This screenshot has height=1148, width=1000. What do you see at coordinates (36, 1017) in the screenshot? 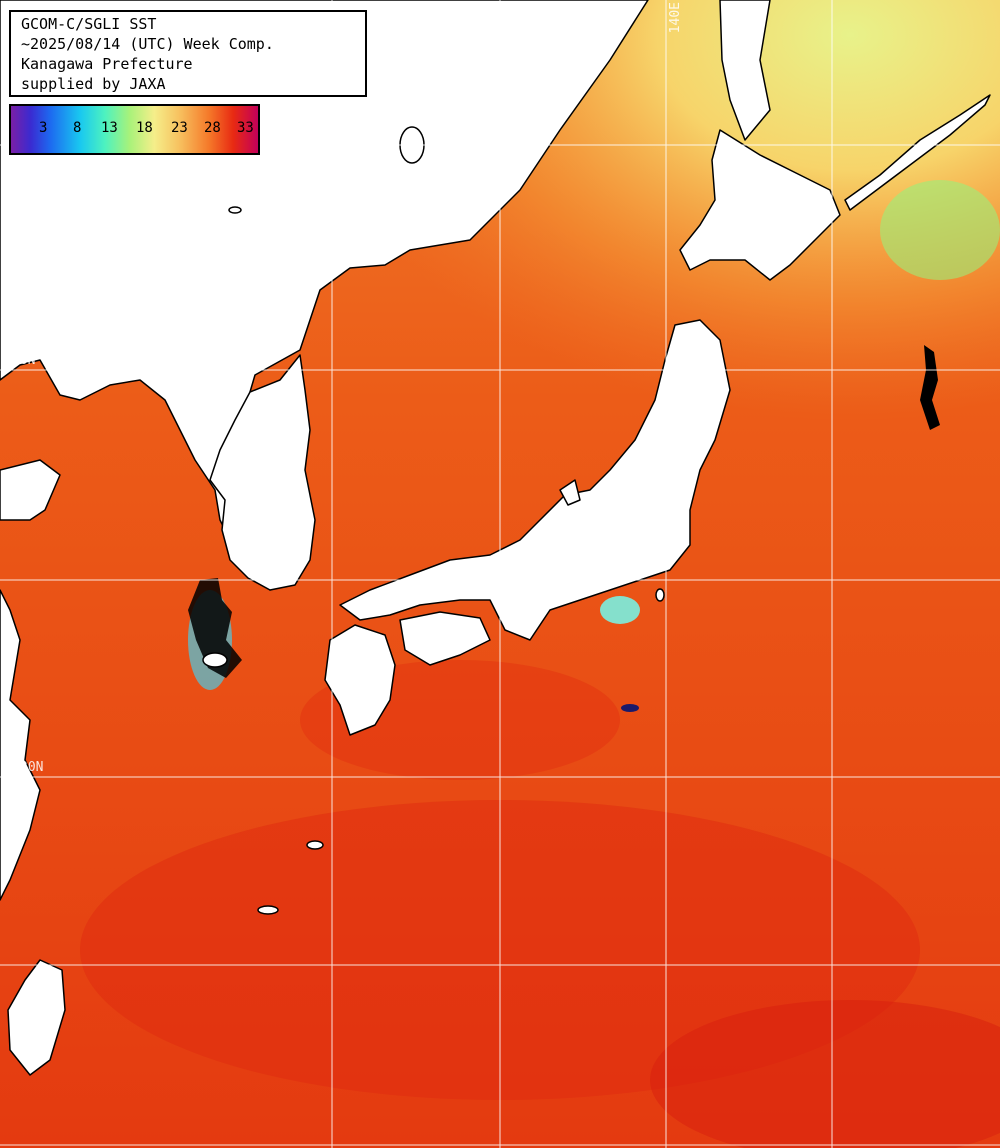
I see `land-taiwan` at bounding box center [36, 1017].